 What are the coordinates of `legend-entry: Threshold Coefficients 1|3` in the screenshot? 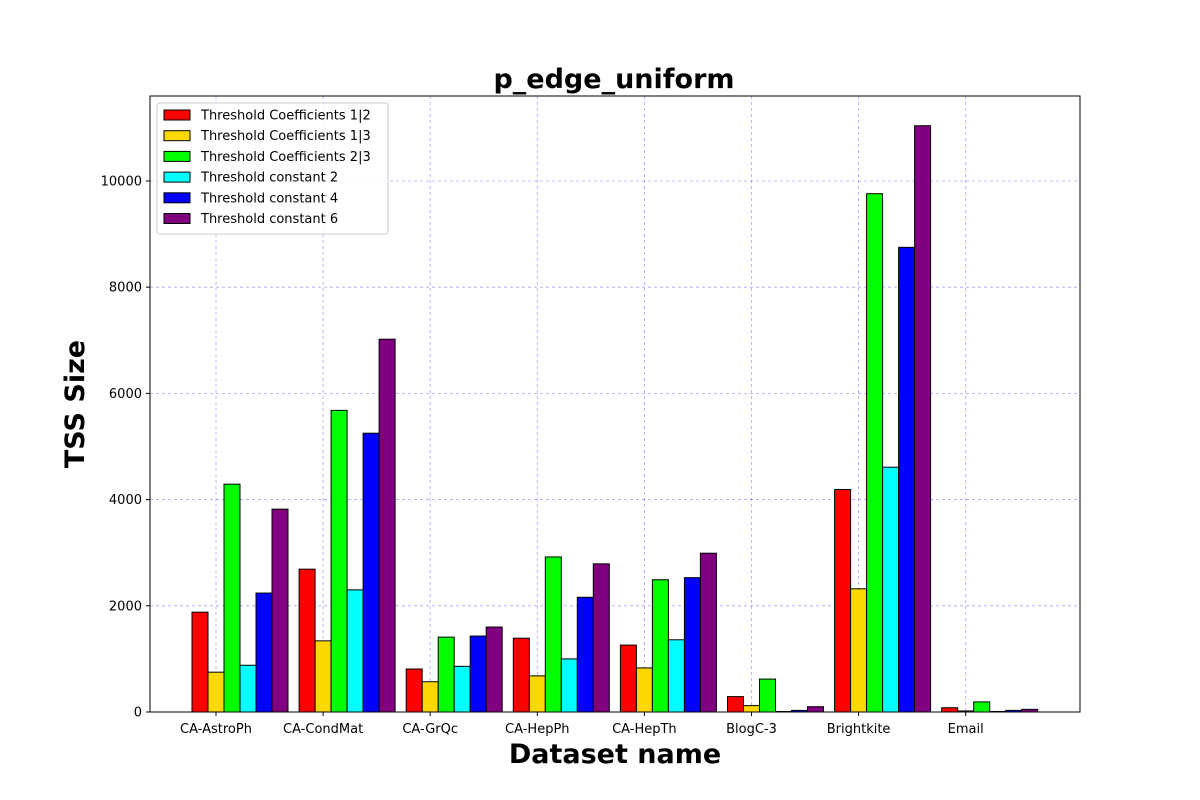 It's located at (285, 136).